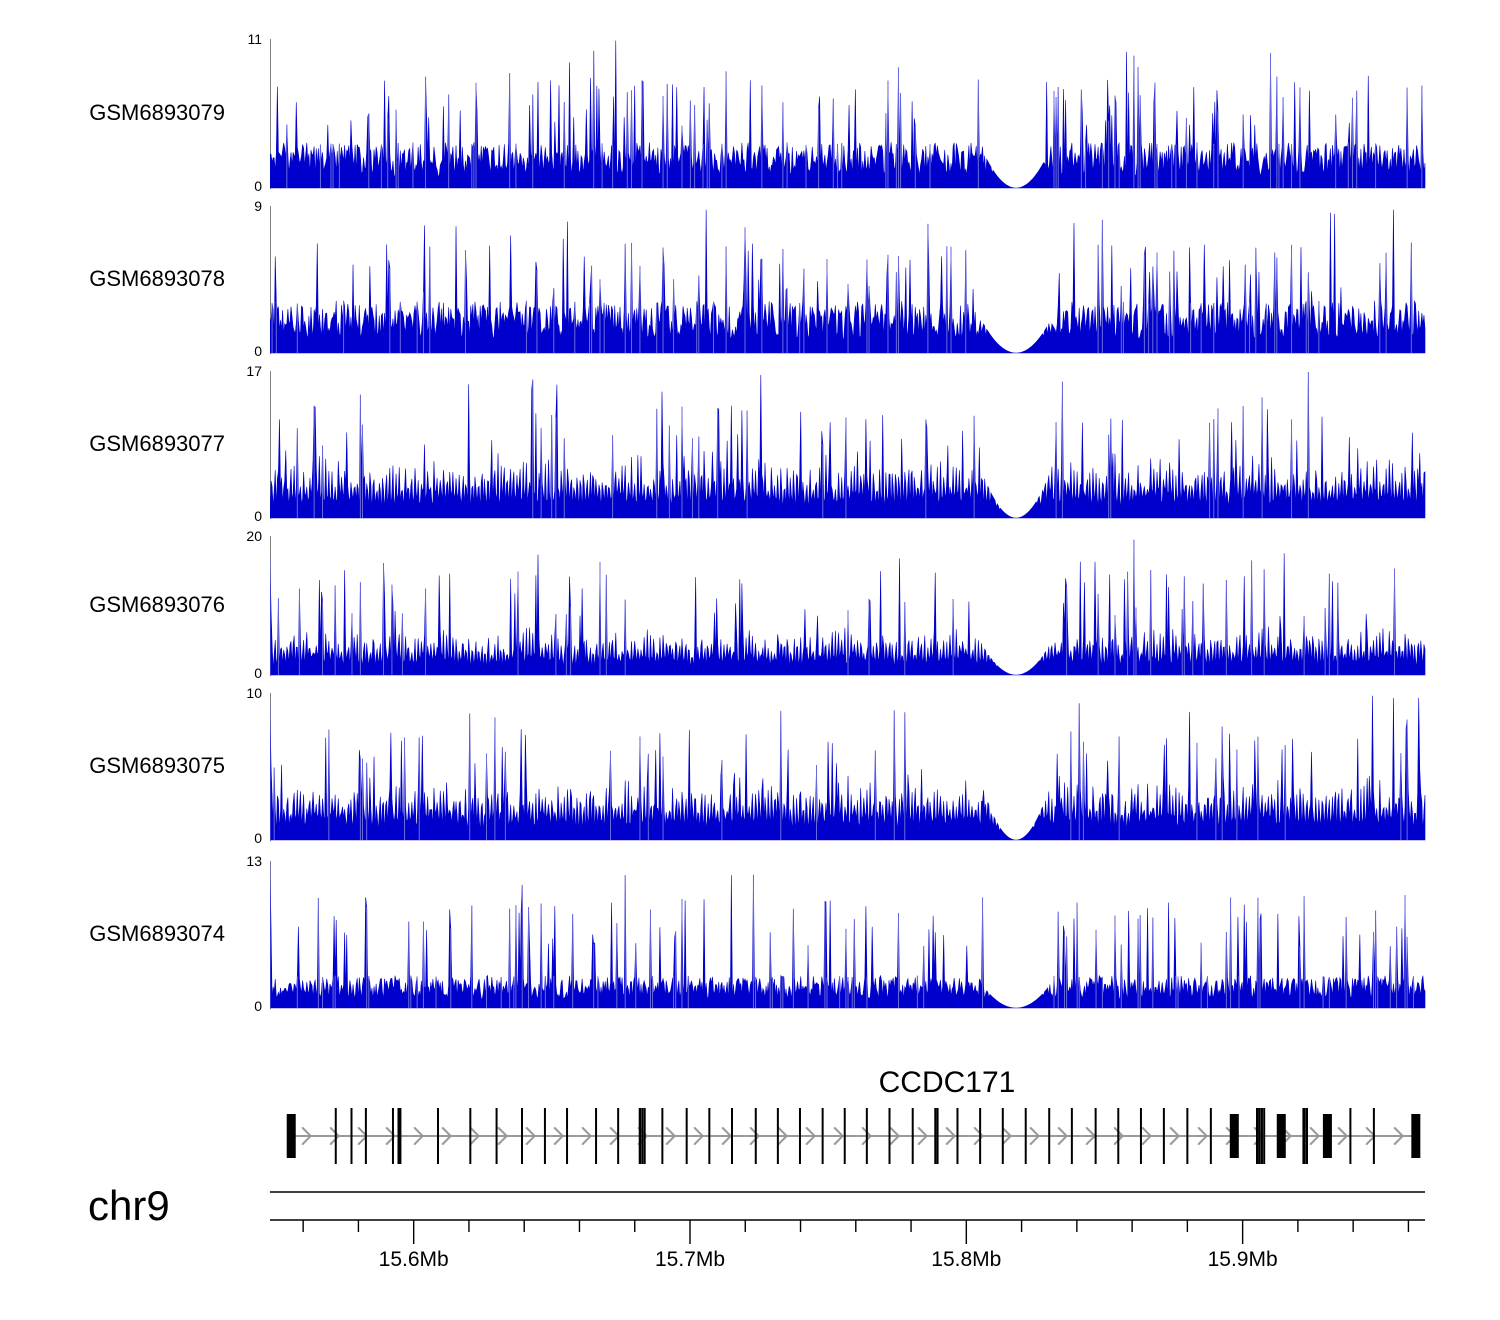 This screenshot has width=1500, height=1320. Describe the element at coordinates (129, 1205) in the screenshot. I see `chromosome-label: chr9` at that location.